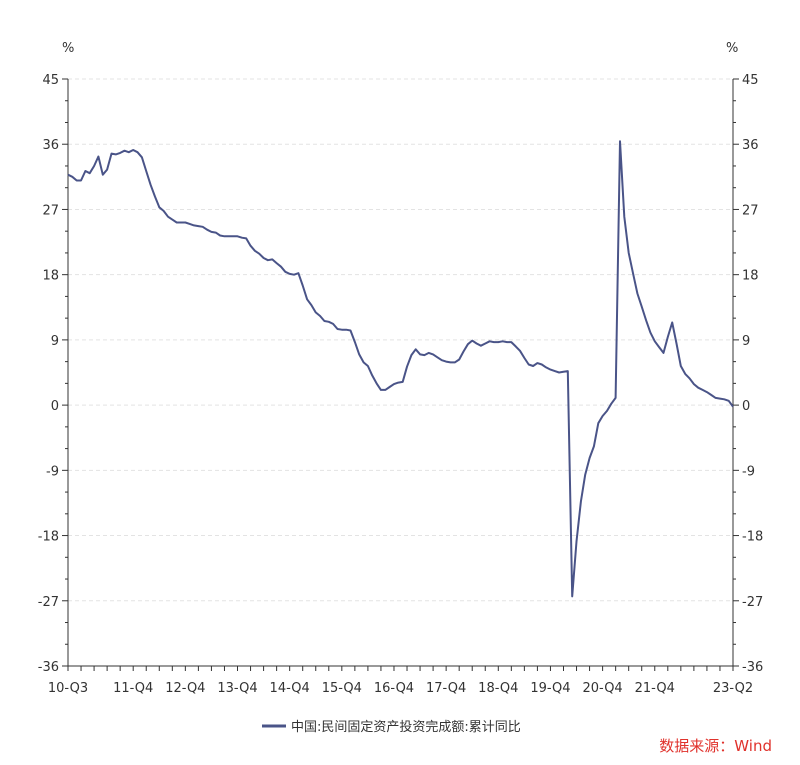 Image resolution: width=800 pixels, height=765 pixels. I want to click on legend-label: 中国:民间固定资产投资完成额:累计同比, so click(406, 727).